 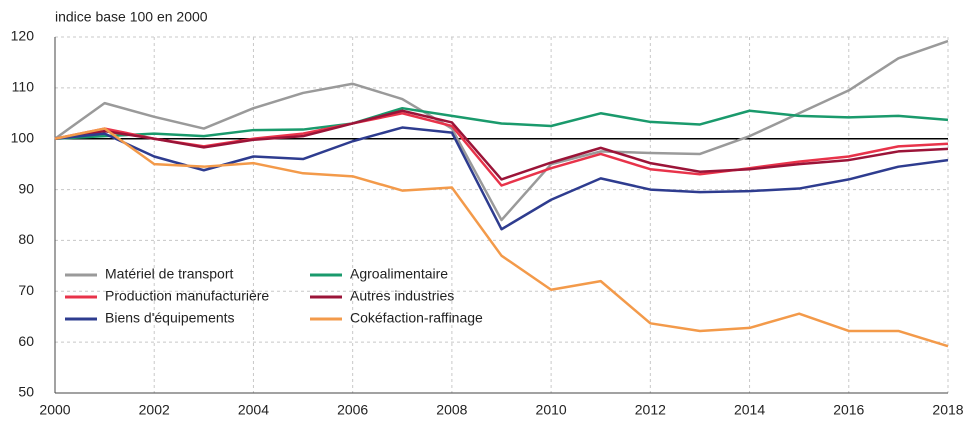 I want to click on x-tick-label: 2010, so click(x=551, y=410).